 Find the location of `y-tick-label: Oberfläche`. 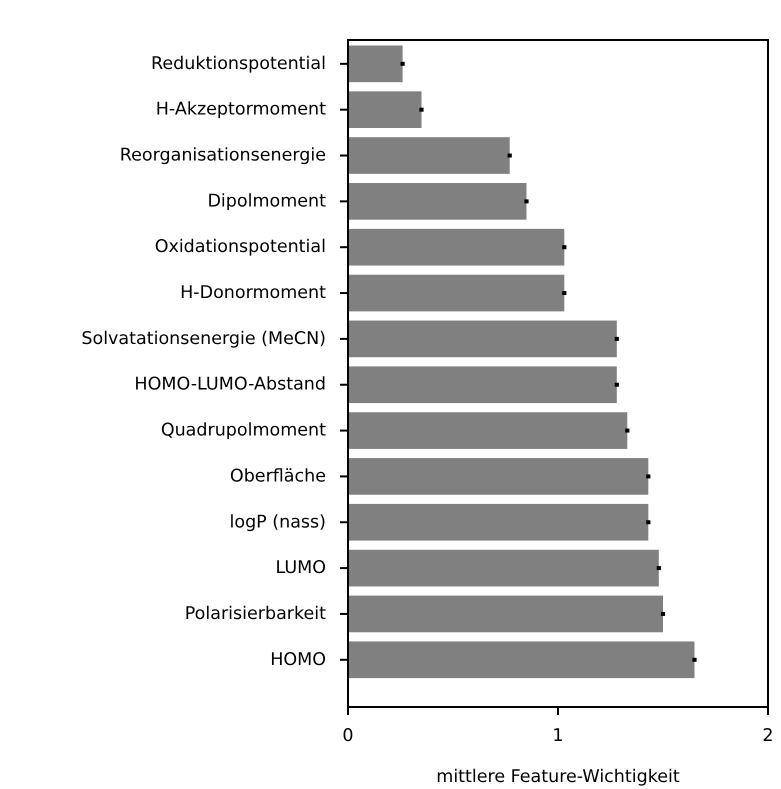

y-tick-label: Oberfläche is located at coordinates (278, 476).